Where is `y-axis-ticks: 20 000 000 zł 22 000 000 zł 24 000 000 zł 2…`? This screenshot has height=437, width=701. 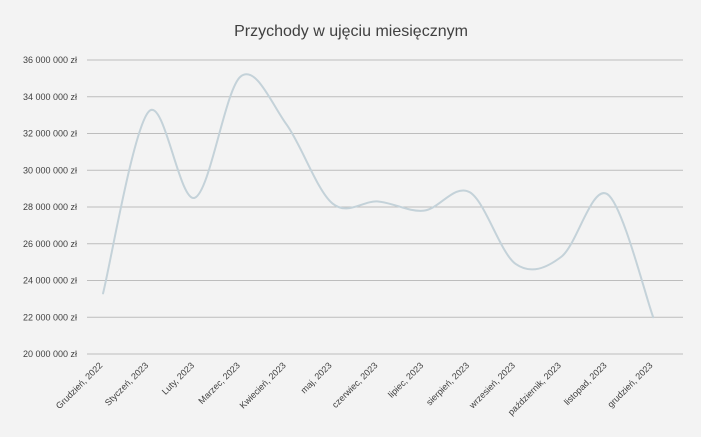 y-axis-ticks: 20 000 000 zł 22 000 000 zł 24 000 000 zł 2… is located at coordinates (50, 207).